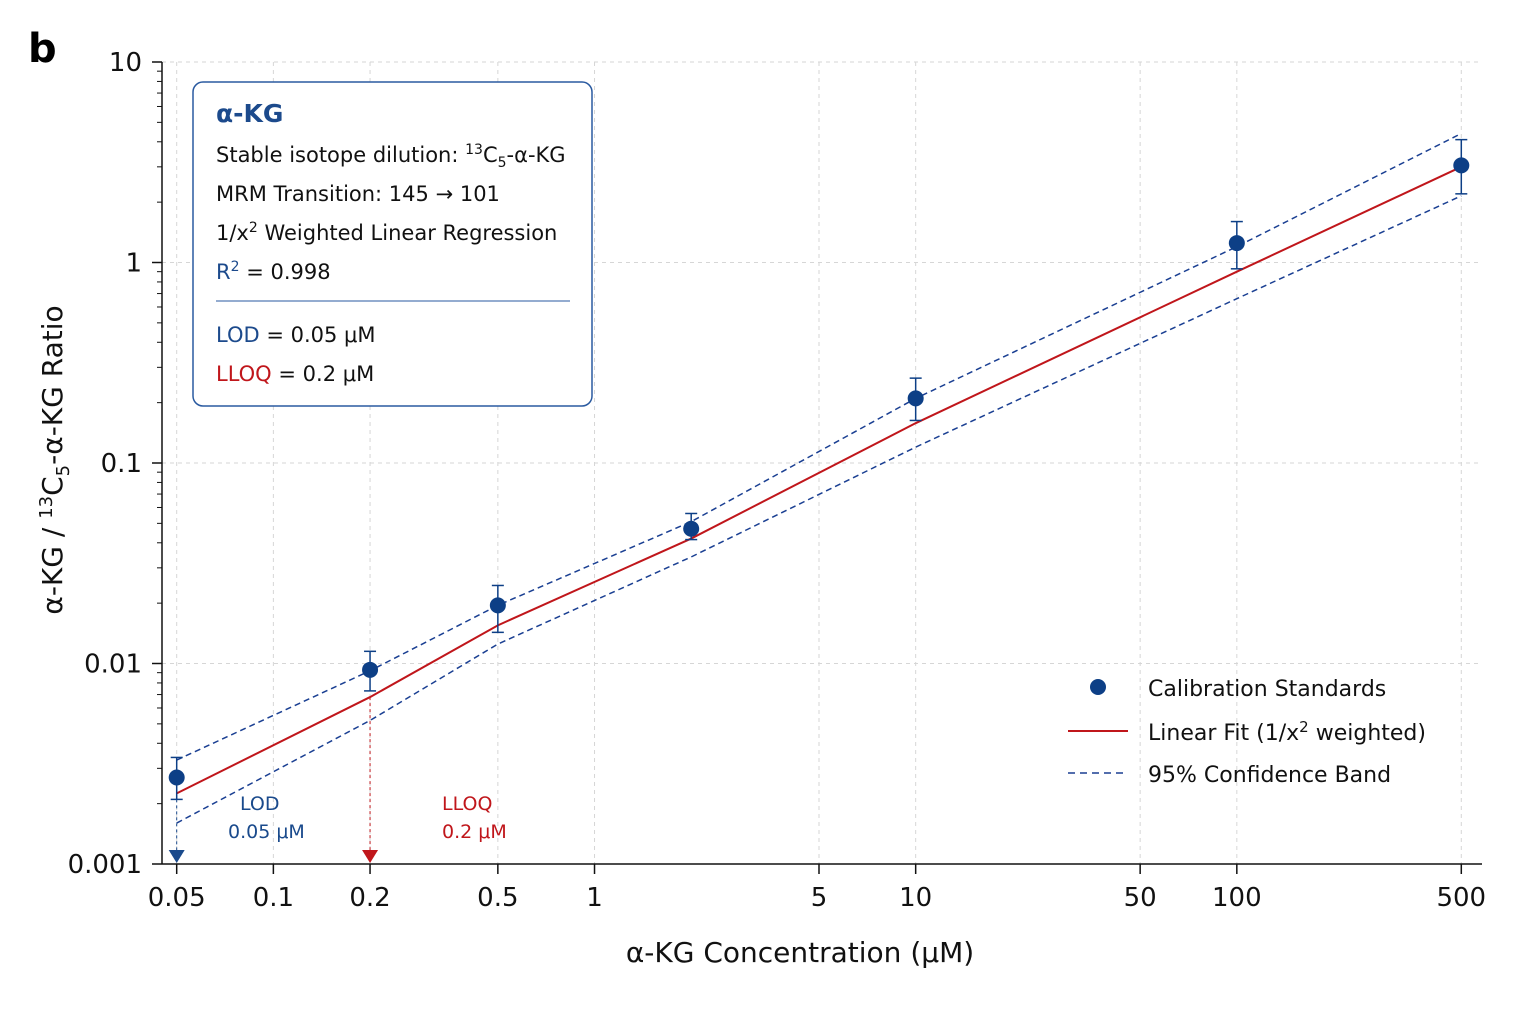  I want to click on y-axis-title: α-KG / 13C5-α-KG Ratio, so click(55, 459).